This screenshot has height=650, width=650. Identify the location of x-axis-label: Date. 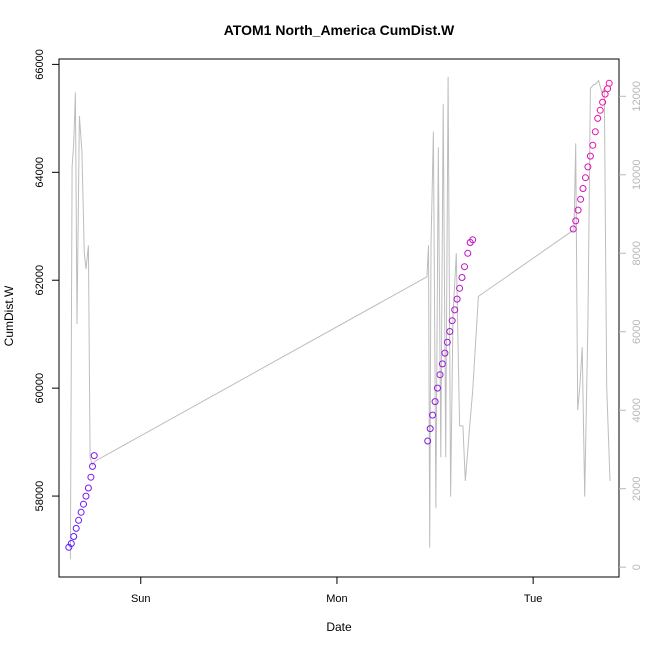
(339, 627).